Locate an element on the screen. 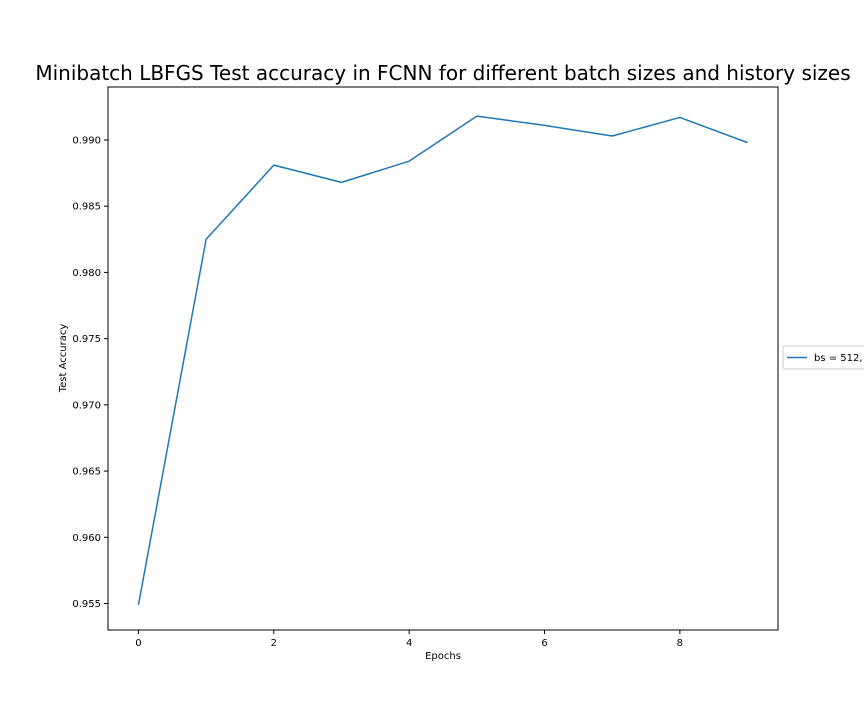 The image size is (864, 720). y-tick-label: 0.965 is located at coordinates (86, 472).